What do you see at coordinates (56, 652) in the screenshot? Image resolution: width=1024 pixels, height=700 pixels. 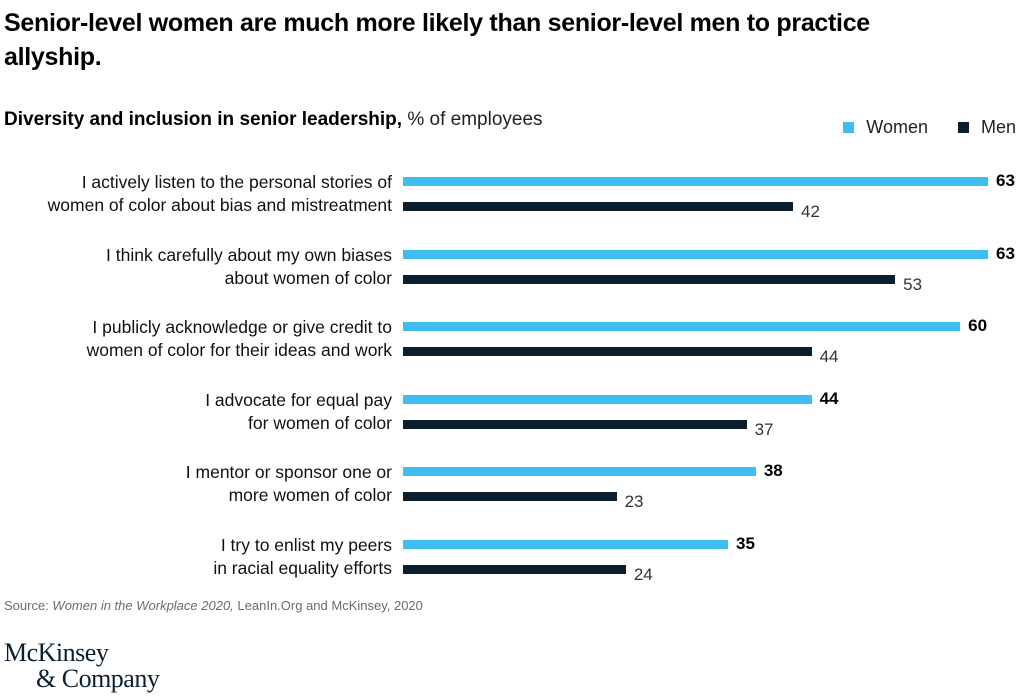 I see `logo-line-1: McKinsey` at bounding box center [56, 652].